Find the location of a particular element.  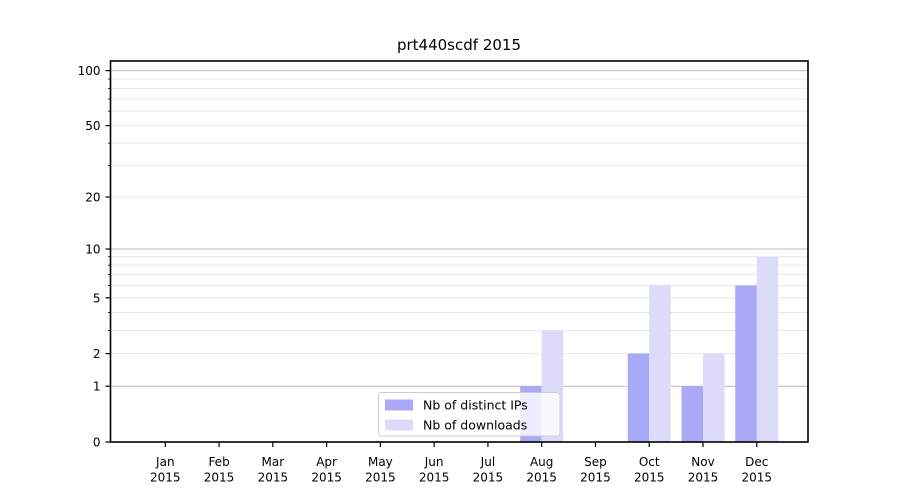

x-tick-label-month: Jun is located at coordinates (434, 462).